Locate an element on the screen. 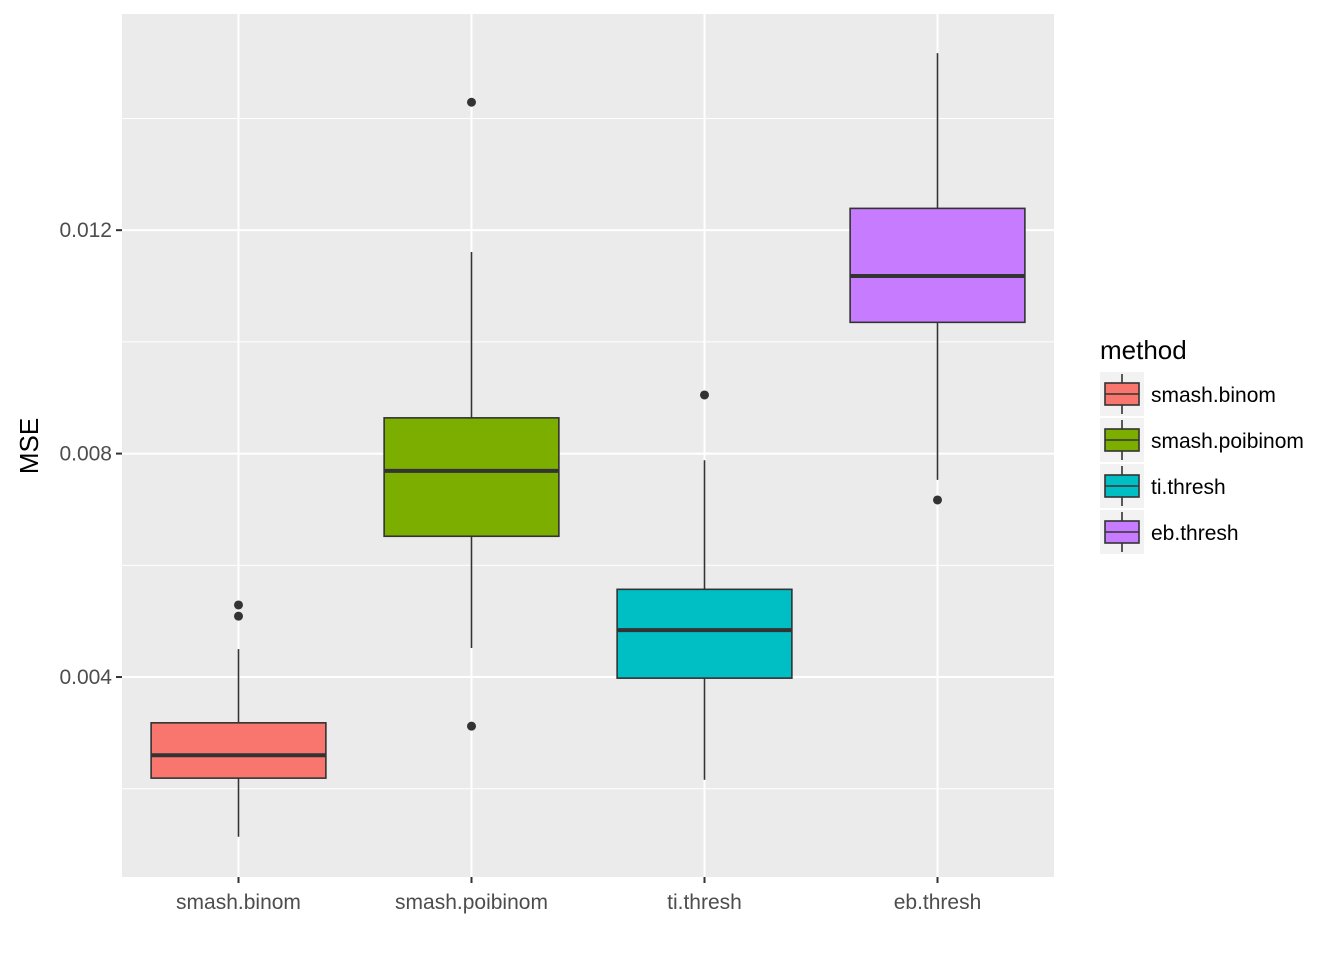 The width and height of the screenshot is (1344, 960). legend-label: smash.poibinom is located at coordinates (1227, 441).